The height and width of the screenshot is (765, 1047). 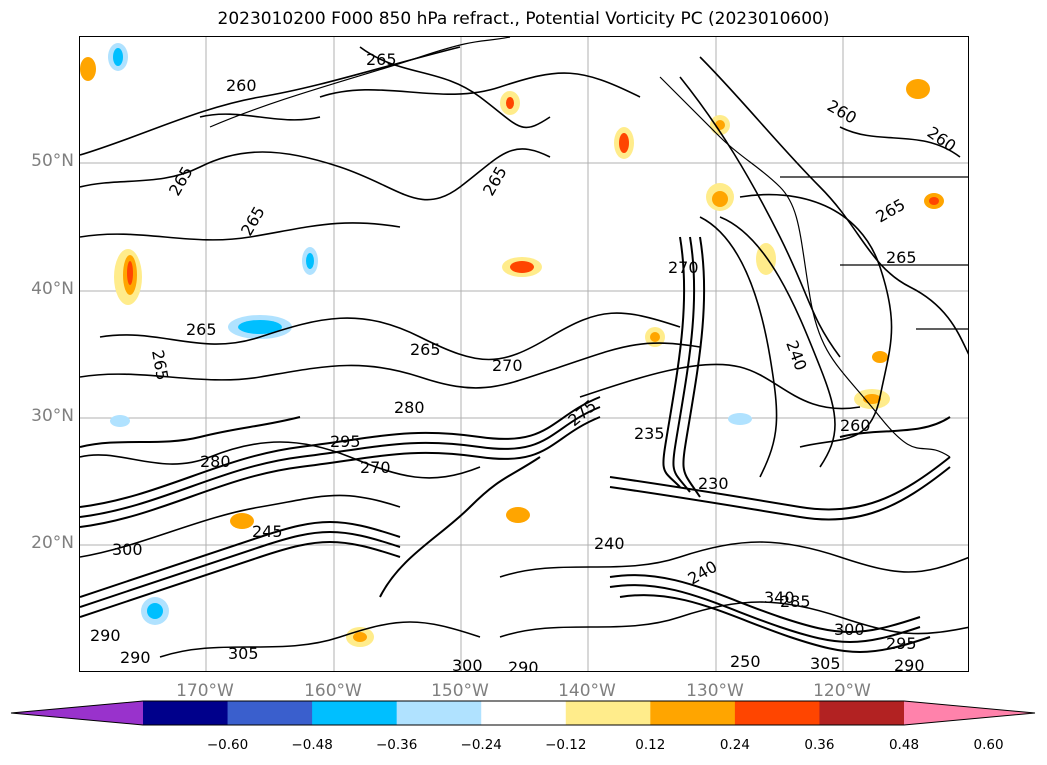 I want to click on colorbar, so click(x=523, y=713).